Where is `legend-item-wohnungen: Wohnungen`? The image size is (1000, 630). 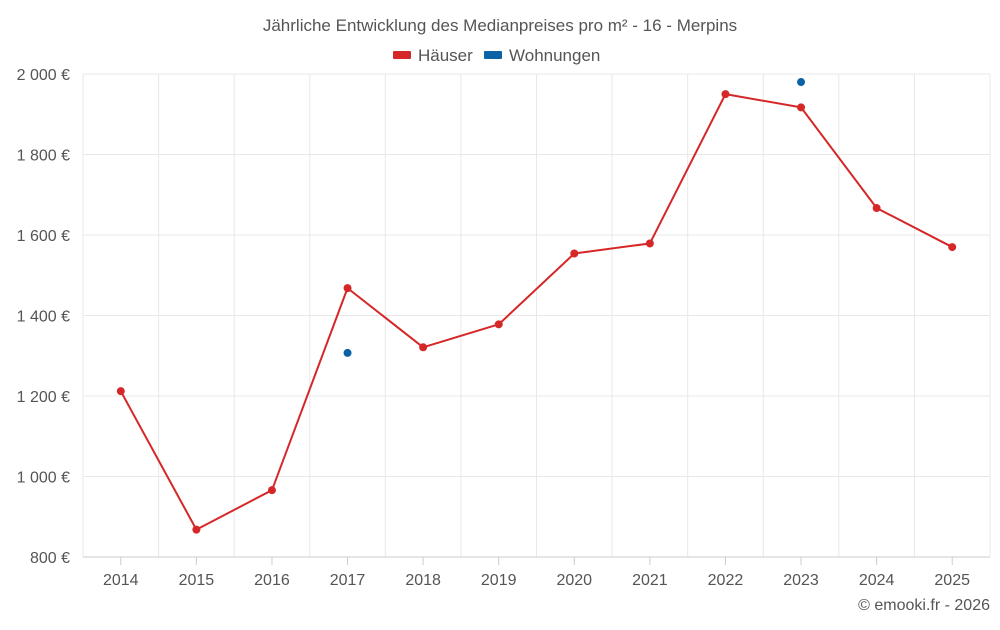 legend-item-wohnungen: Wohnungen is located at coordinates (542, 55).